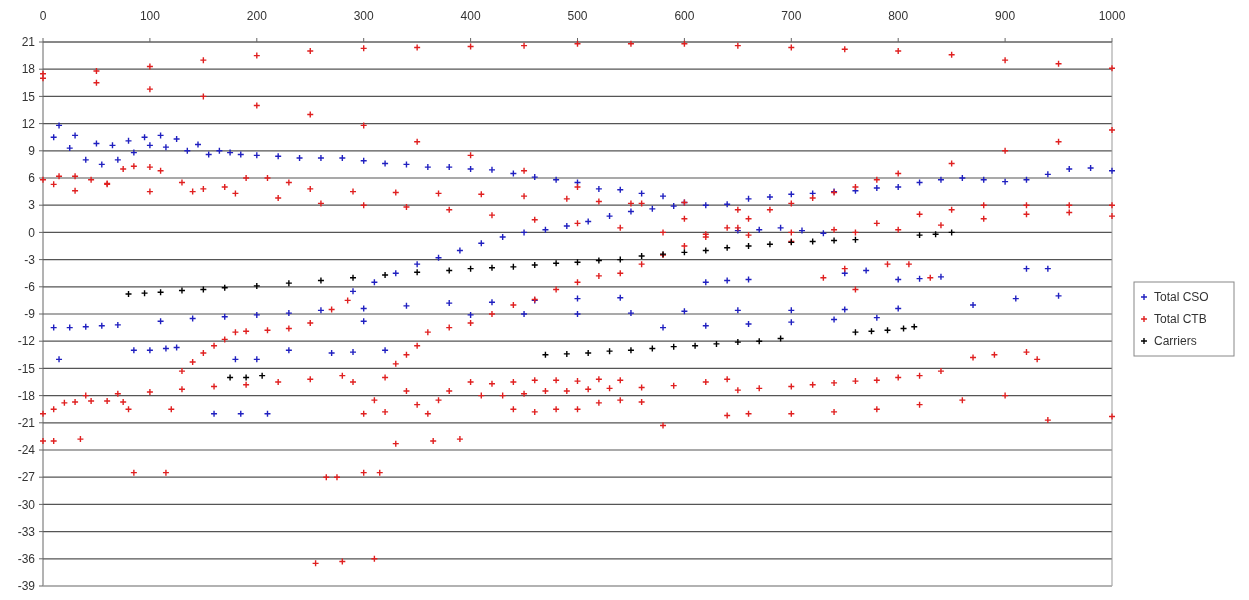 Image resolution: width=1249 pixels, height=600 pixels. What do you see at coordinates (1112, 16) in the screenshot?
I see `x-tick-label: 1000` at bounding box center [1112, 16].